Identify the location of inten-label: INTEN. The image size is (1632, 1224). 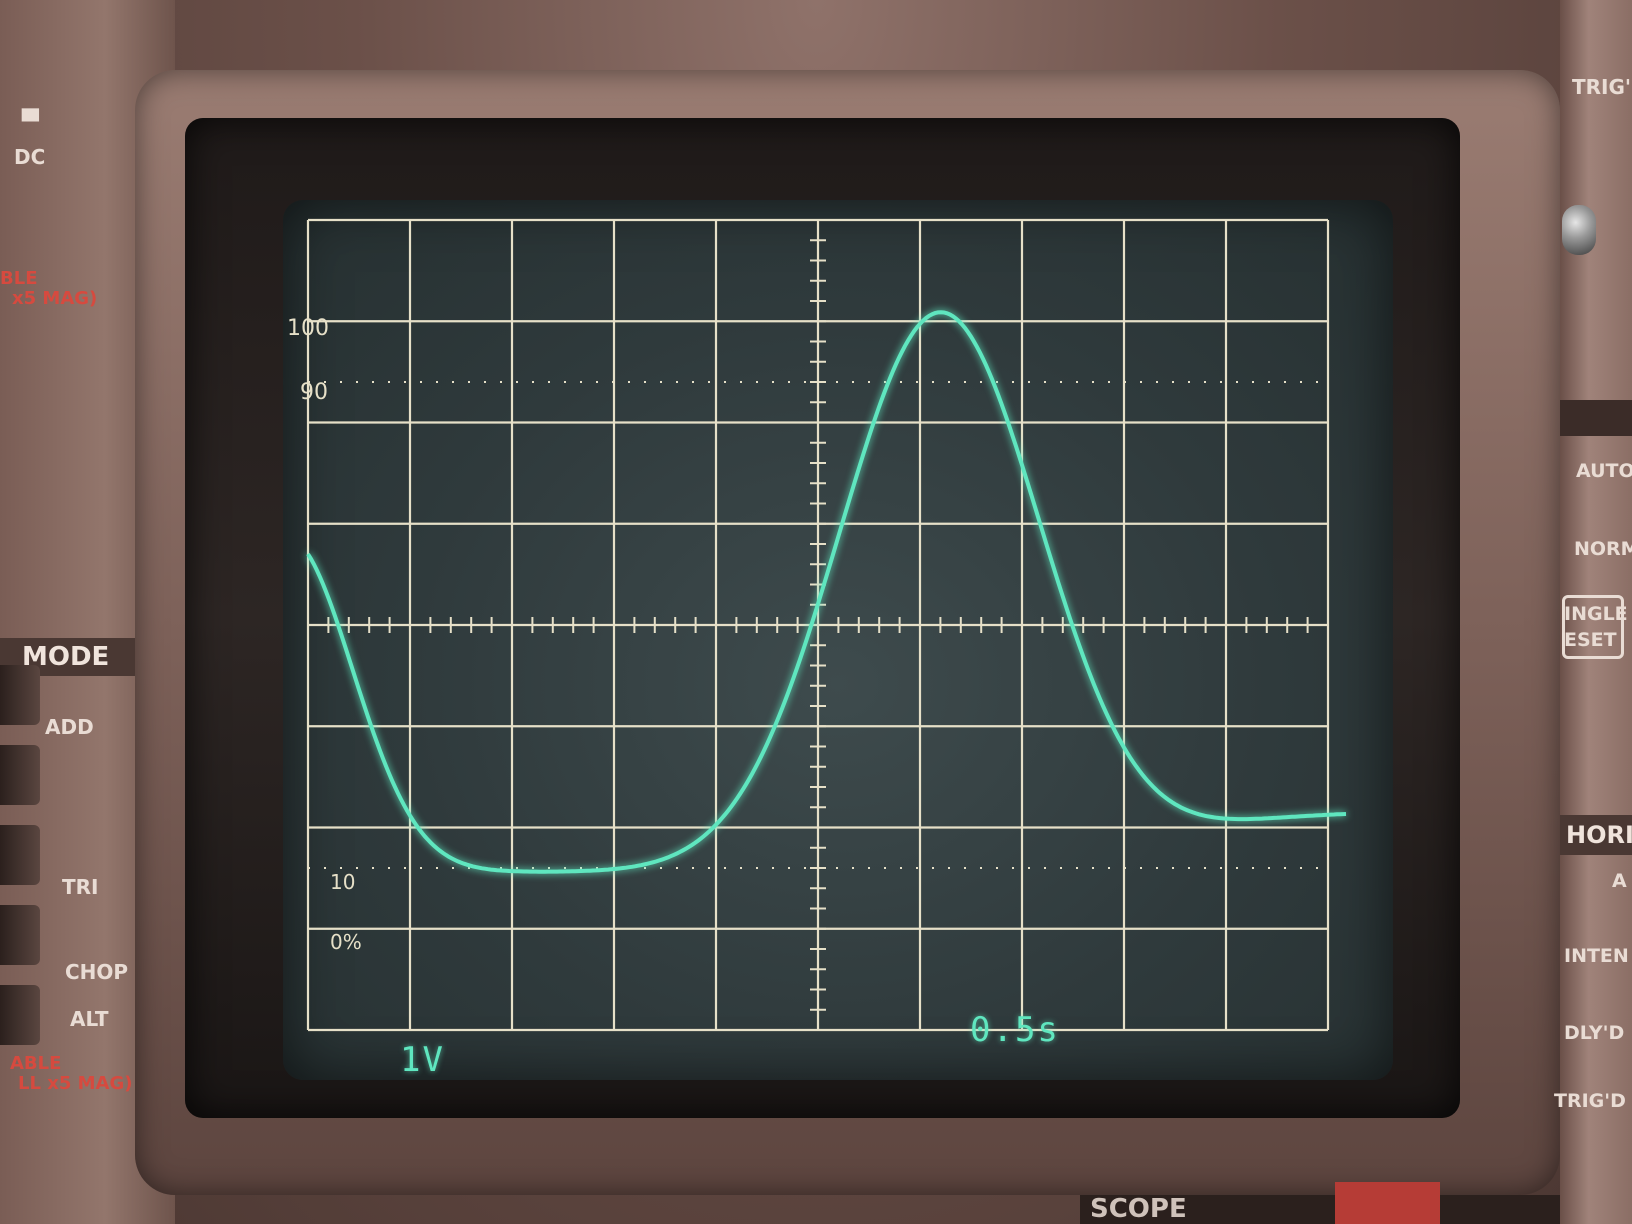
(1596, 956).